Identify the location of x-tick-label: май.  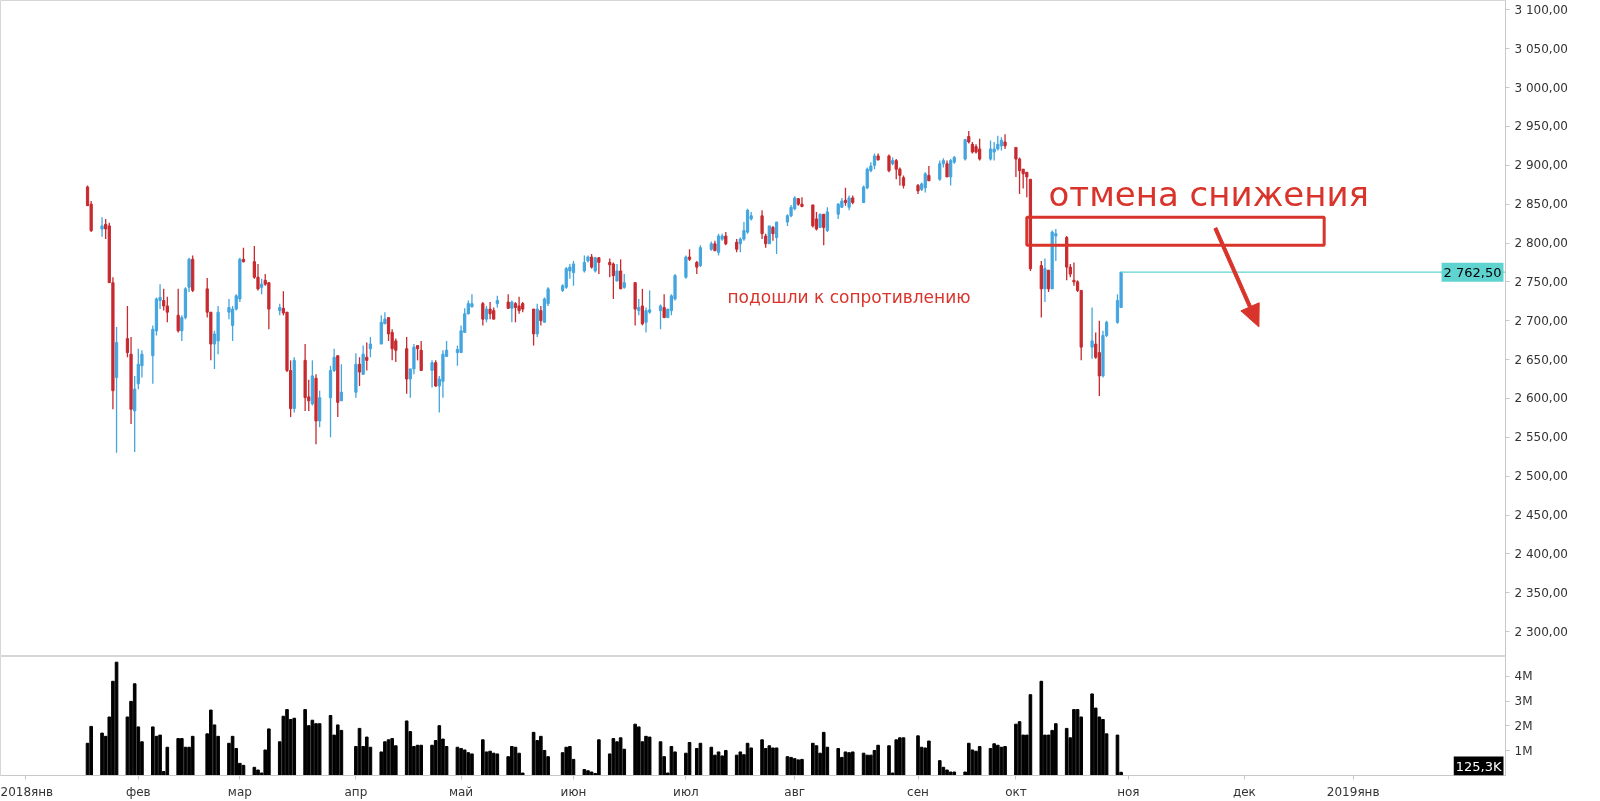
(461, 791).